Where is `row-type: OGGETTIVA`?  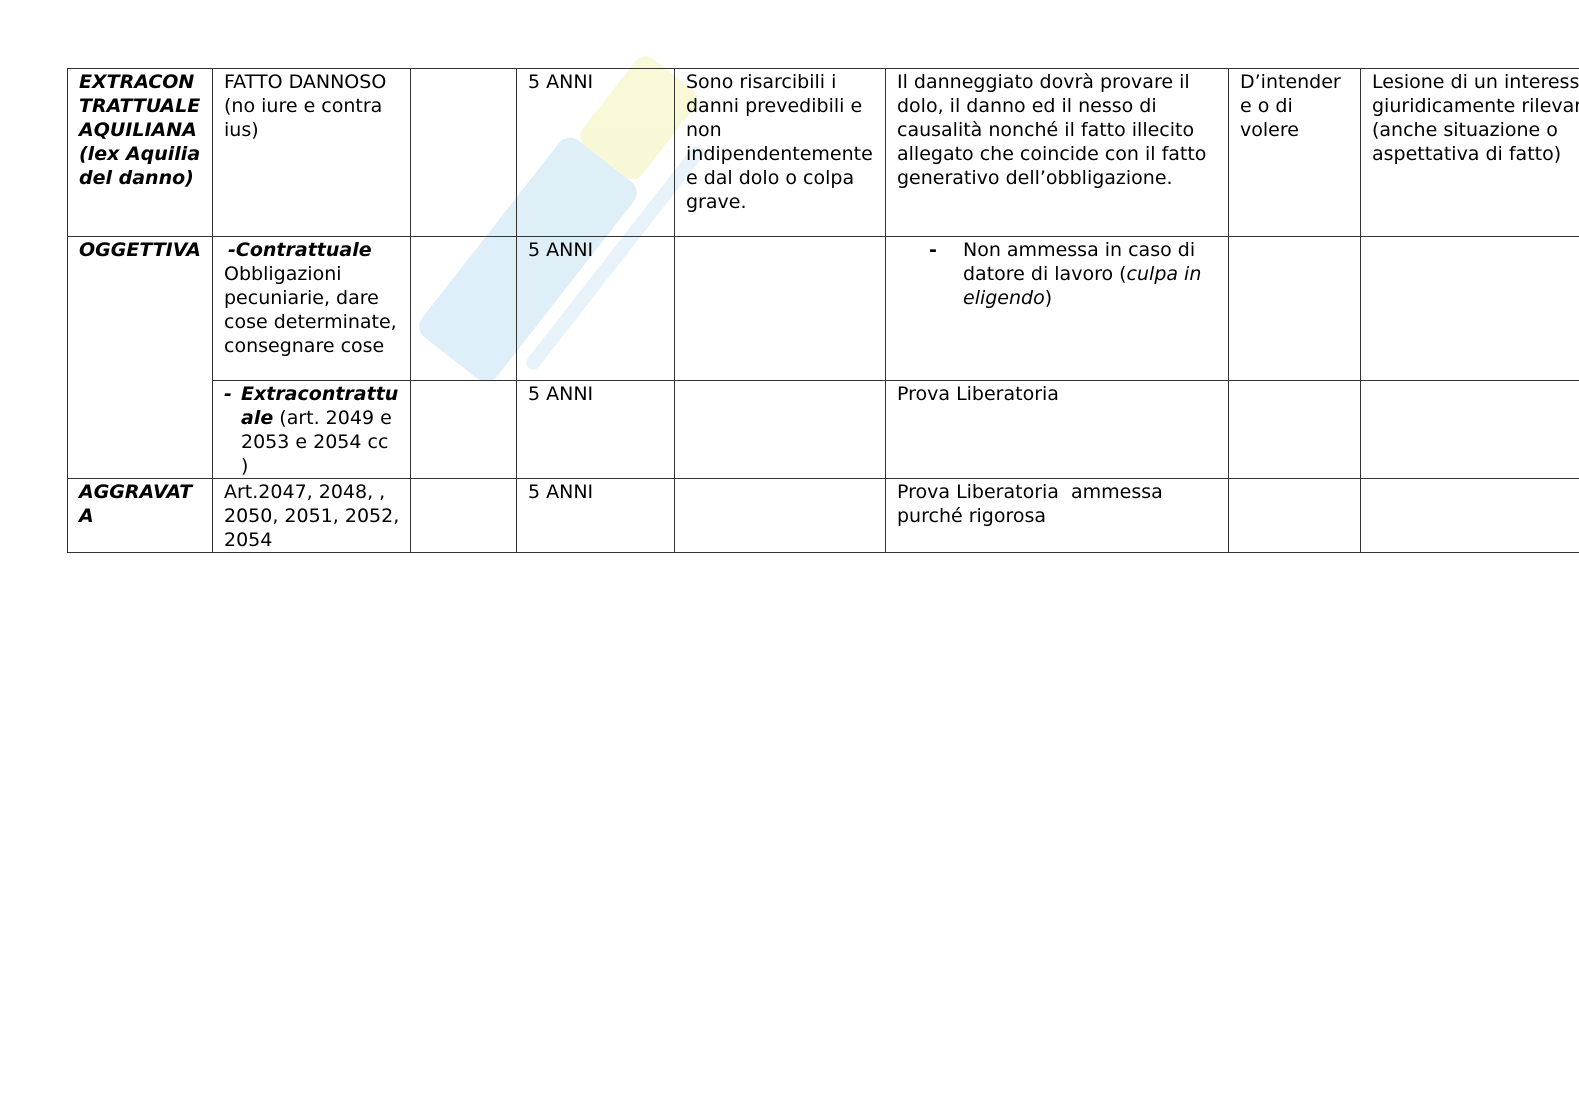 row-type: OGGETTIVA is located at coordinates (140, 357).